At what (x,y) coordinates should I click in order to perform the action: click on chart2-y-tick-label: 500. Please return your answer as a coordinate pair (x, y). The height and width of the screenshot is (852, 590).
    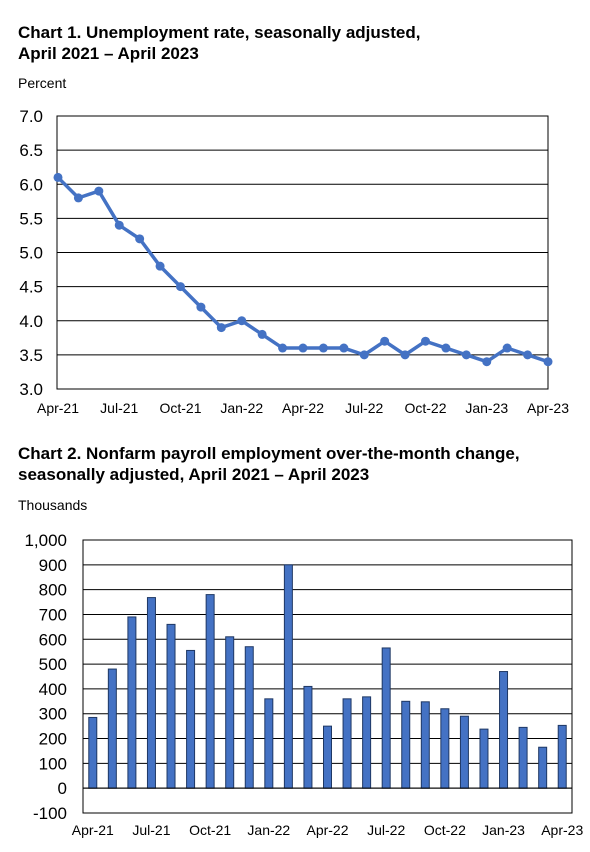
    Looking at the image, I should click on (53, 664).